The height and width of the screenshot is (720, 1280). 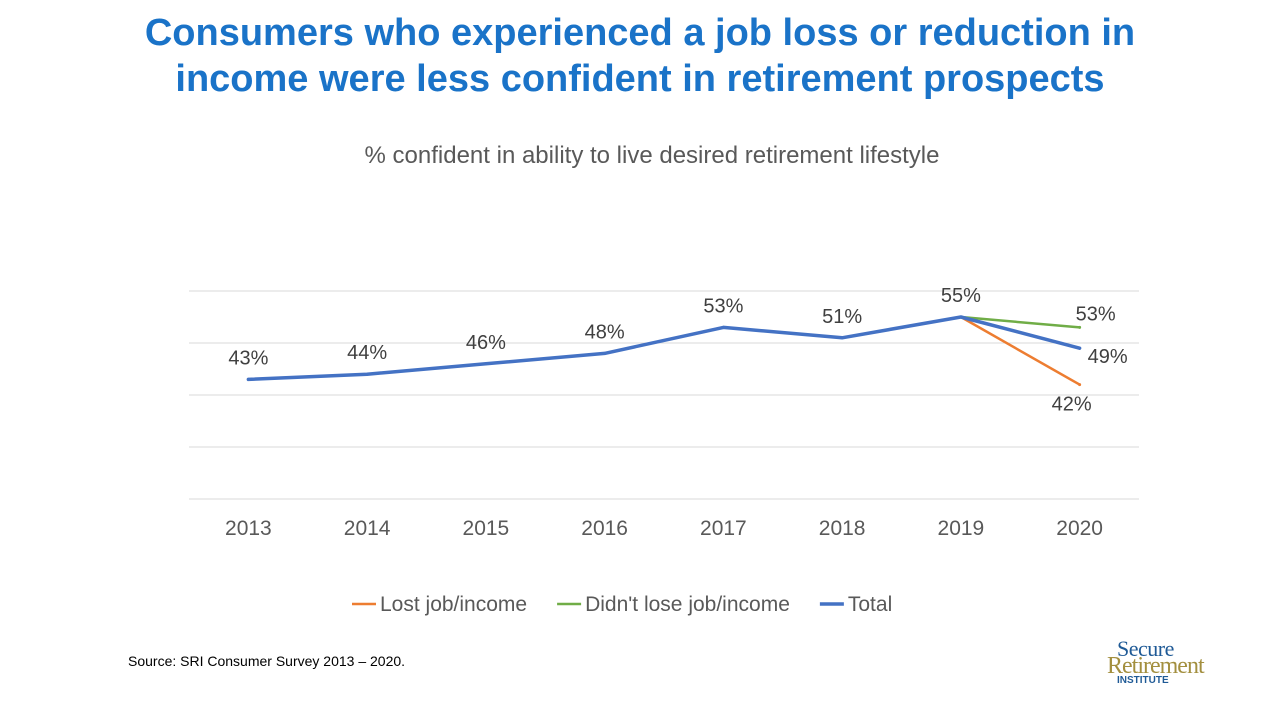 I want to click on legend-label: Lost job/income, so click(x=453, y=604).